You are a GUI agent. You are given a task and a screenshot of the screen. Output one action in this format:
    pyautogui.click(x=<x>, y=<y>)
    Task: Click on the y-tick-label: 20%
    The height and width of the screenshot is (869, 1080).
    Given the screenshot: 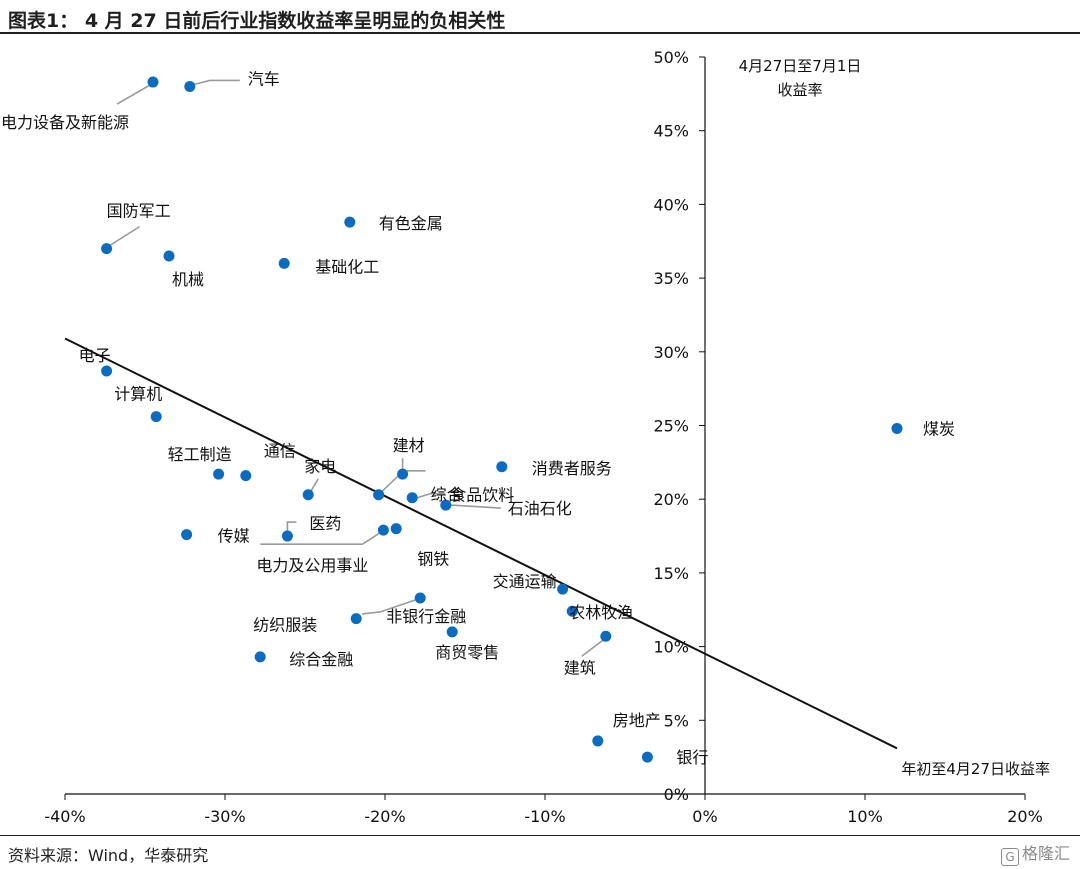 What is the action you would take?
    pyautogui.click(x=671, y=499)
    